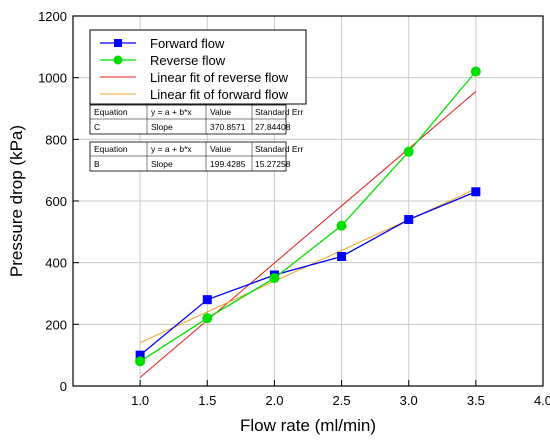 The height and width of the screenshot is (440, 550). What do you see at coordinates (342, 400) in the screenshot?
I see `x-tick-label: 2.5` at bounding box center [342, 400].